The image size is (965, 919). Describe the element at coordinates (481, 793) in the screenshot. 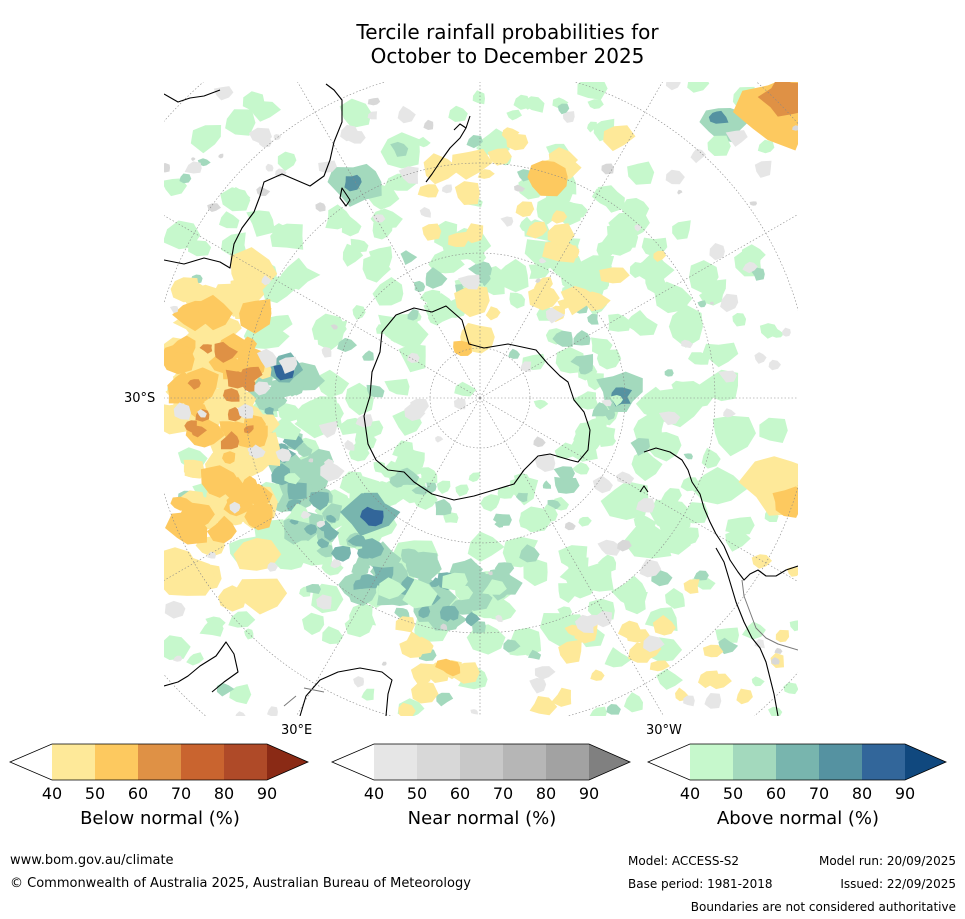

I see `colorbar-near-normal: 40 50 60 70 80 90 Near normal (%)` at that location.